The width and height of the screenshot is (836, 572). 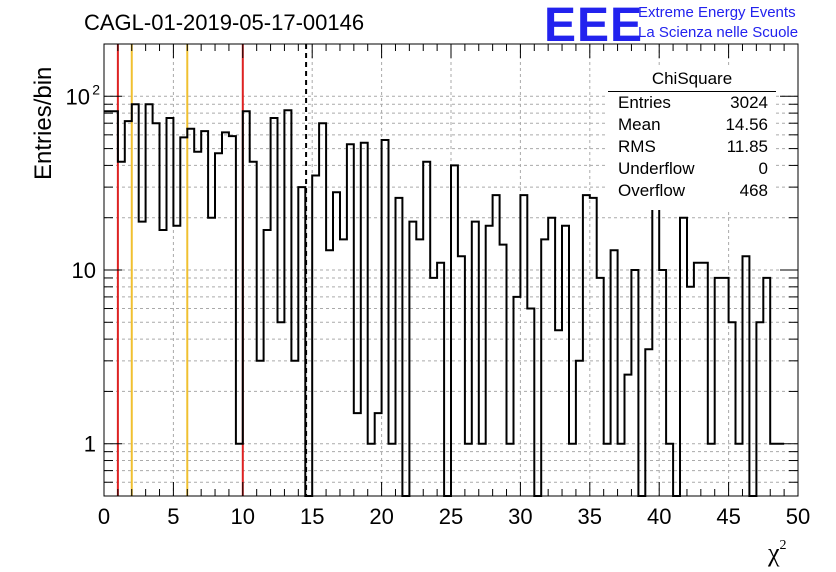 What do you see at coordinates (798, 516) in the screenshot?
I see `x-tick-label: 50` at bounding box center [798, 516].